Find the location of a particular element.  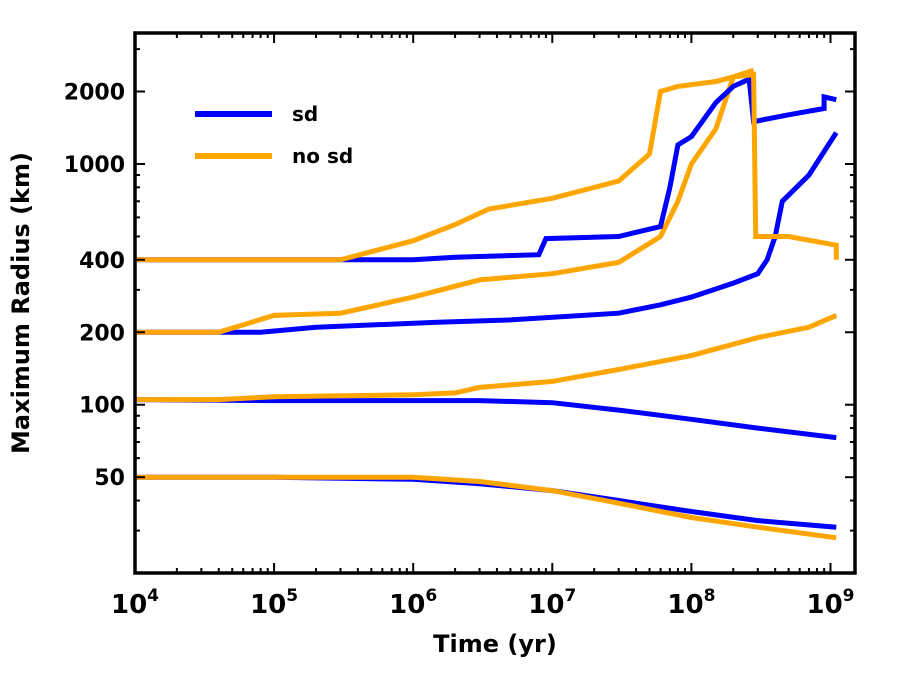

legend-label-no-sd: no sd is located at coordinates (322, 156).